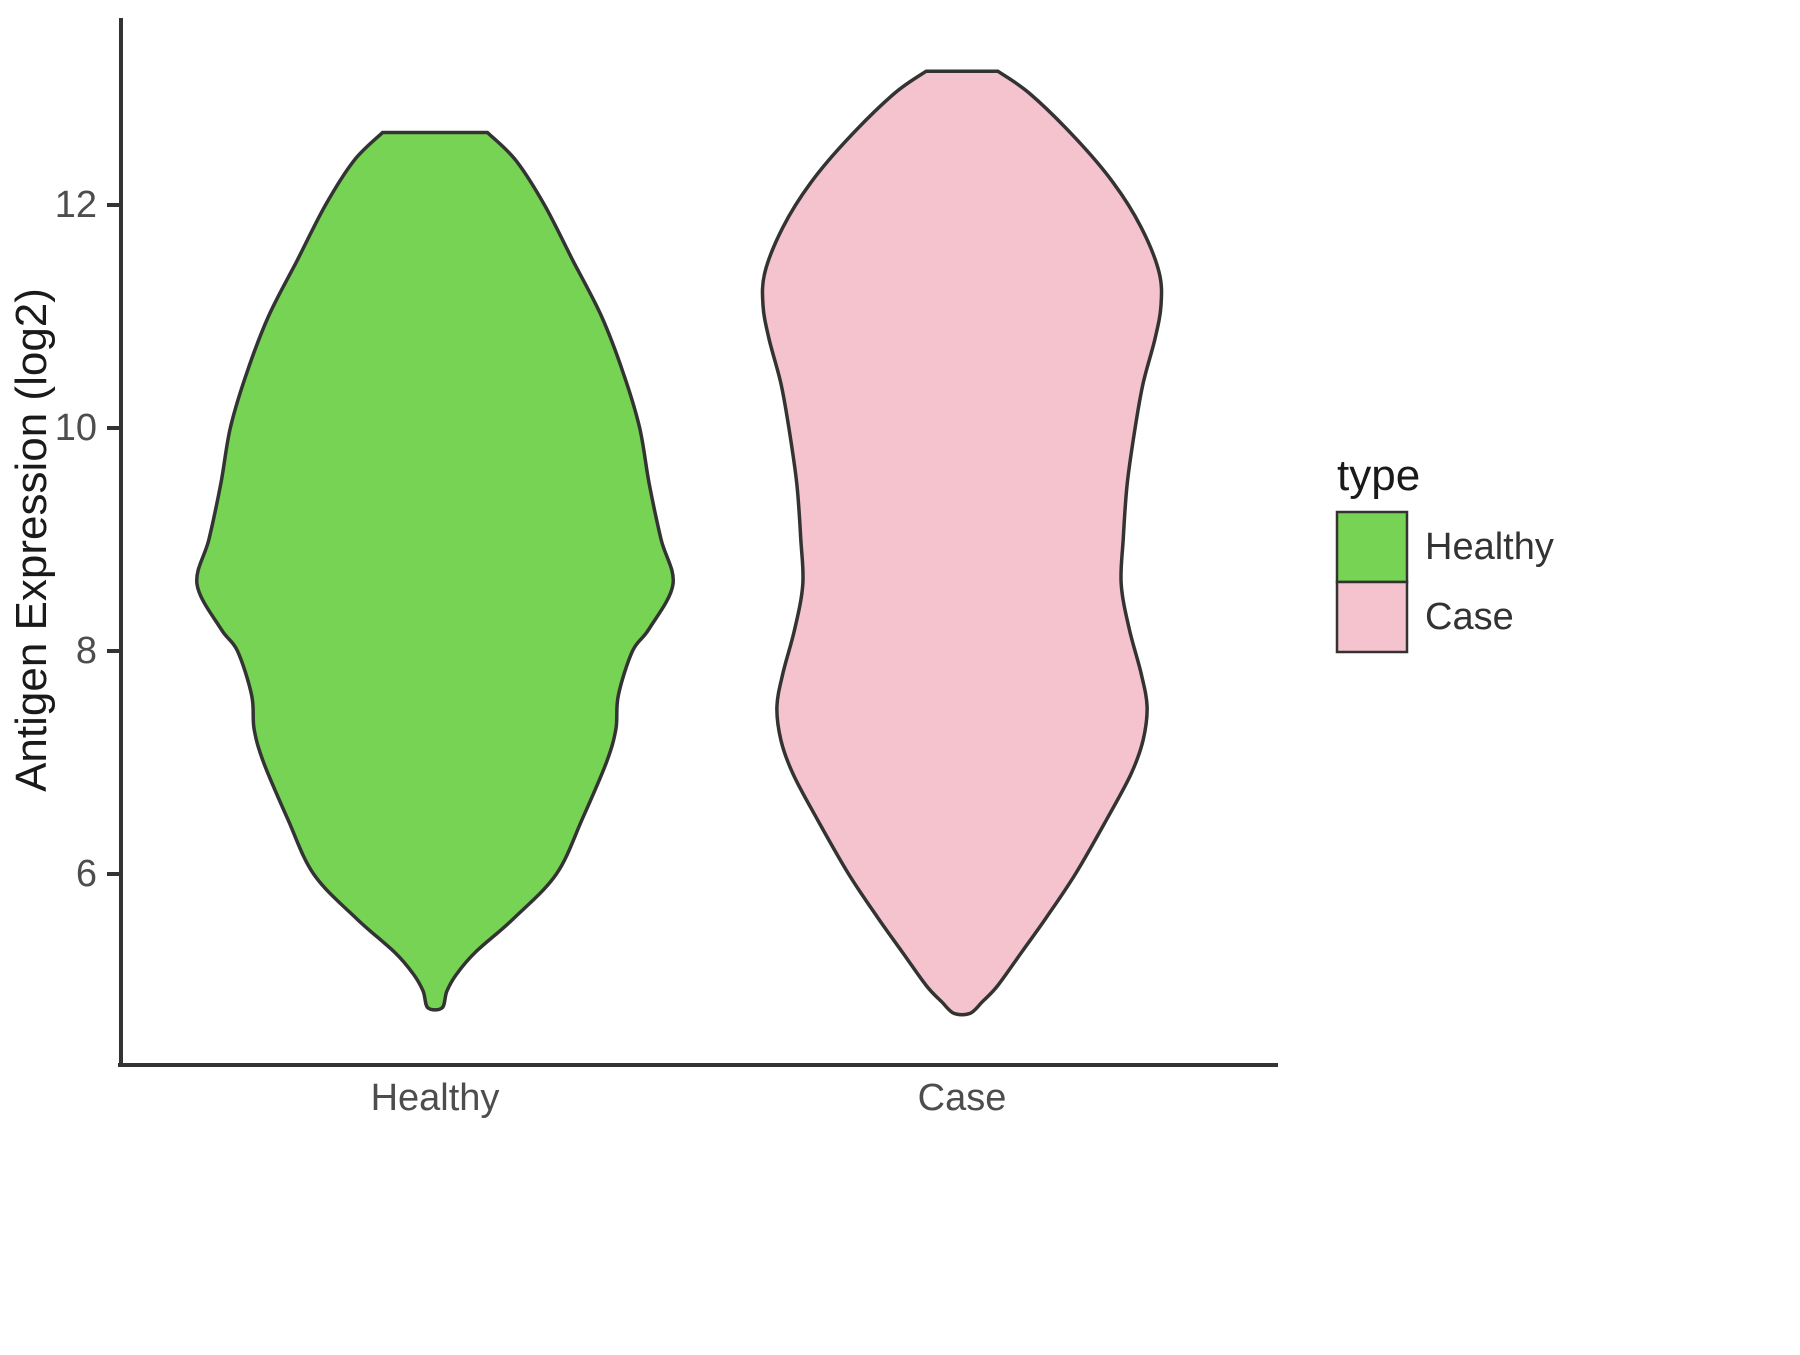  Describe the element at coordinates (86, 874) in the screenshot. I see `y-tick-label: 6` at that location.